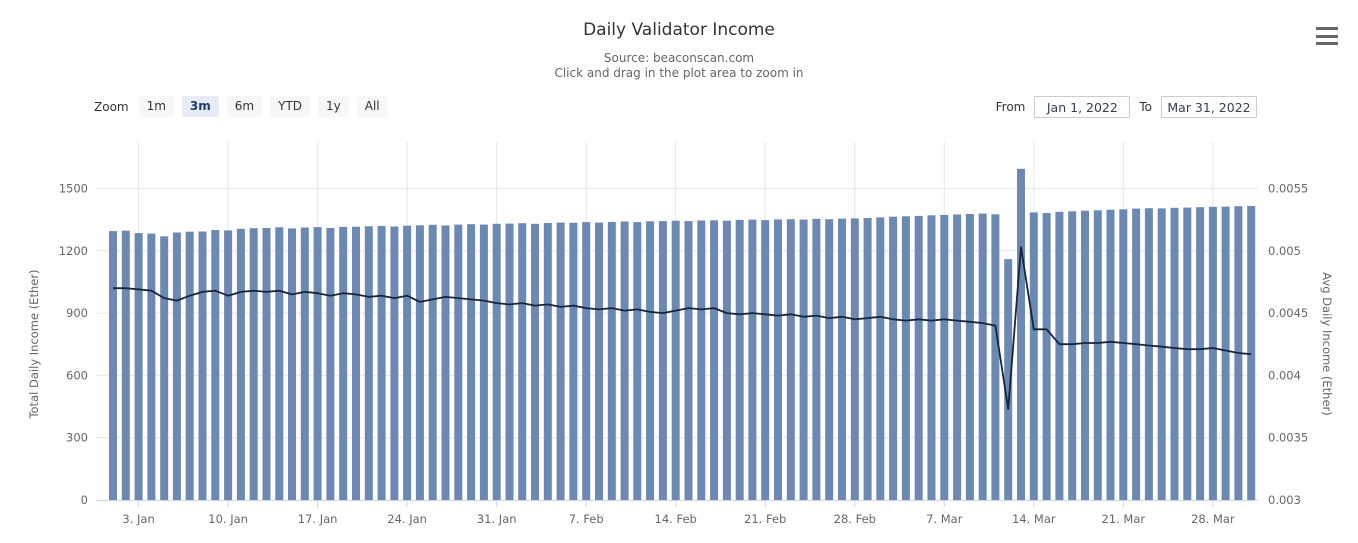  Describe the element at coordinates (200, 106) in the screenshot. I see `zoom-button-3m: 3m` at that location.